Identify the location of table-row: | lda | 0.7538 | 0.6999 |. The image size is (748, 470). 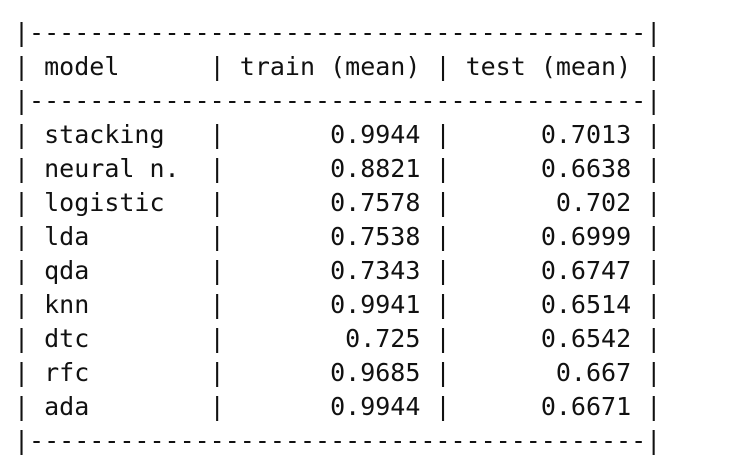
(338, 236).